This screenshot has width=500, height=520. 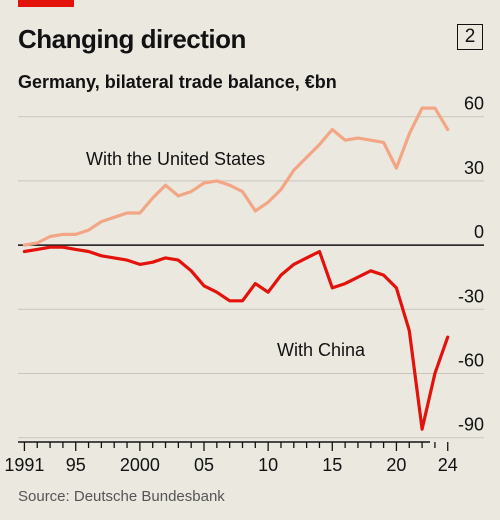 I want to click on y-tick-label: -90, so click(x=471, y=425).